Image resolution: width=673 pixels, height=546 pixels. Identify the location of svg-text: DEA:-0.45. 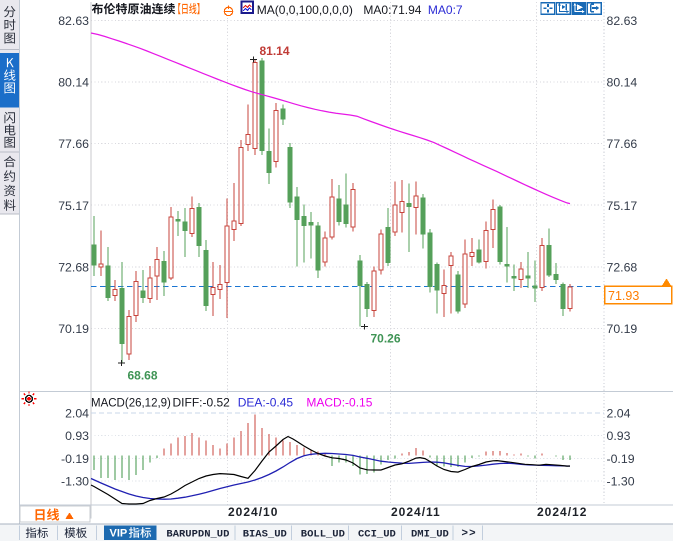
(266, 403).